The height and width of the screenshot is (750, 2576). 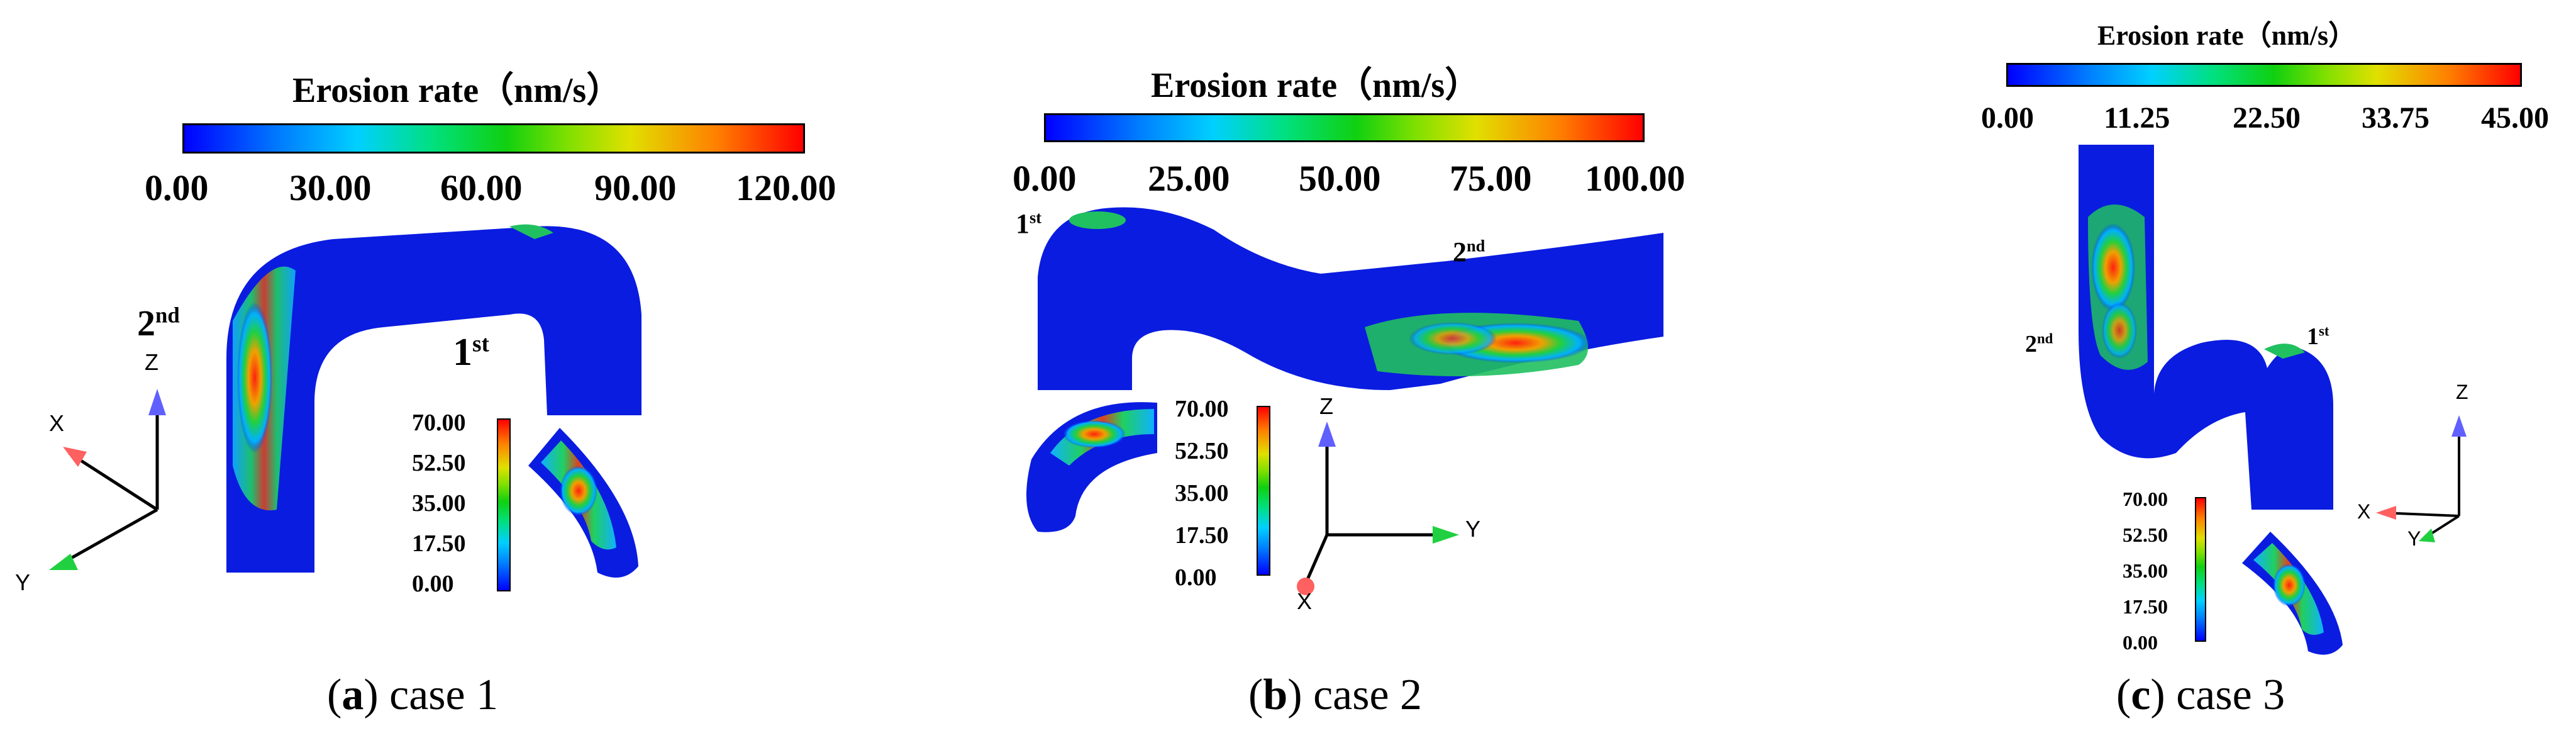 What do you see at coordinates (481, 187) in the screenshot?
I see `colorbar-tick: 60.00` at bounding box center [481, 187].